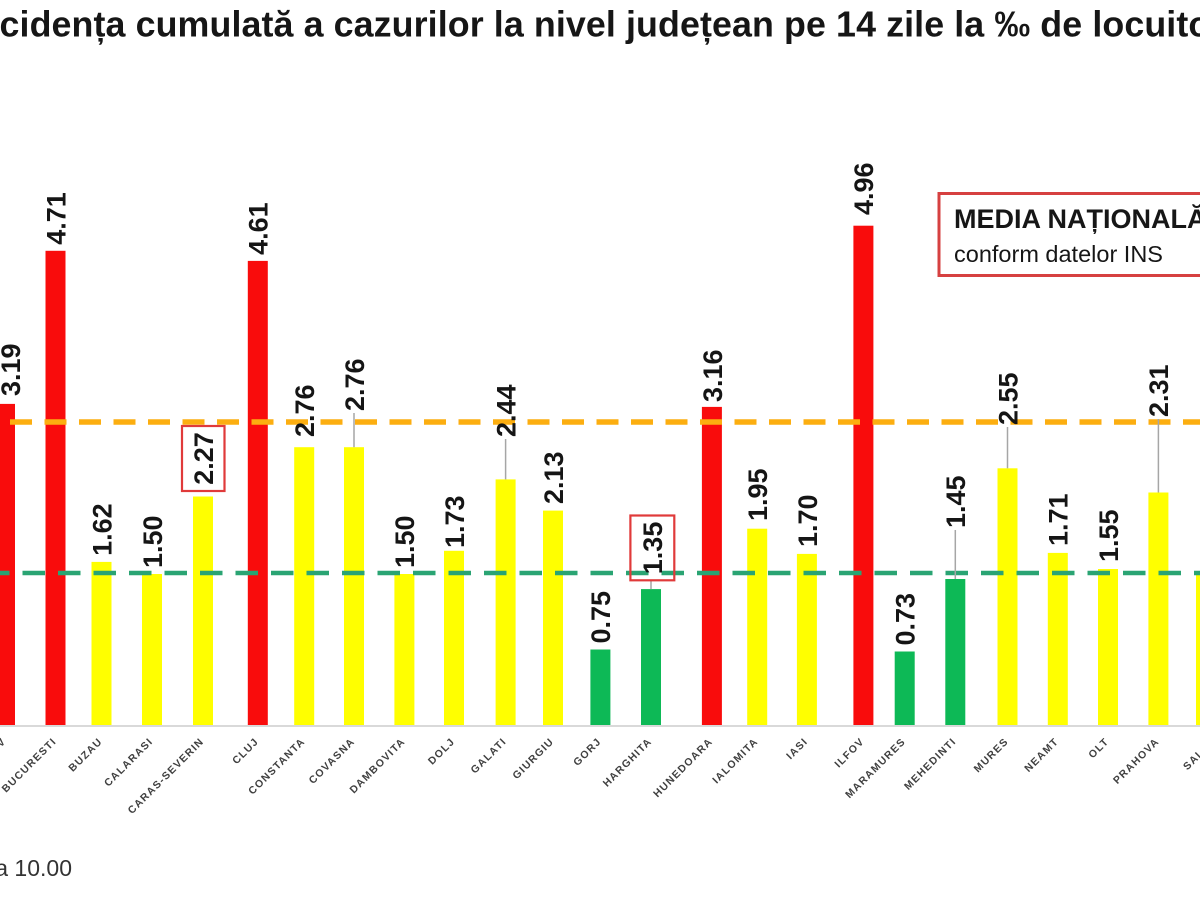  Describe the element at coordinates (653, 548) in the screenshot. I see `svg-text: 1.35` at that location.